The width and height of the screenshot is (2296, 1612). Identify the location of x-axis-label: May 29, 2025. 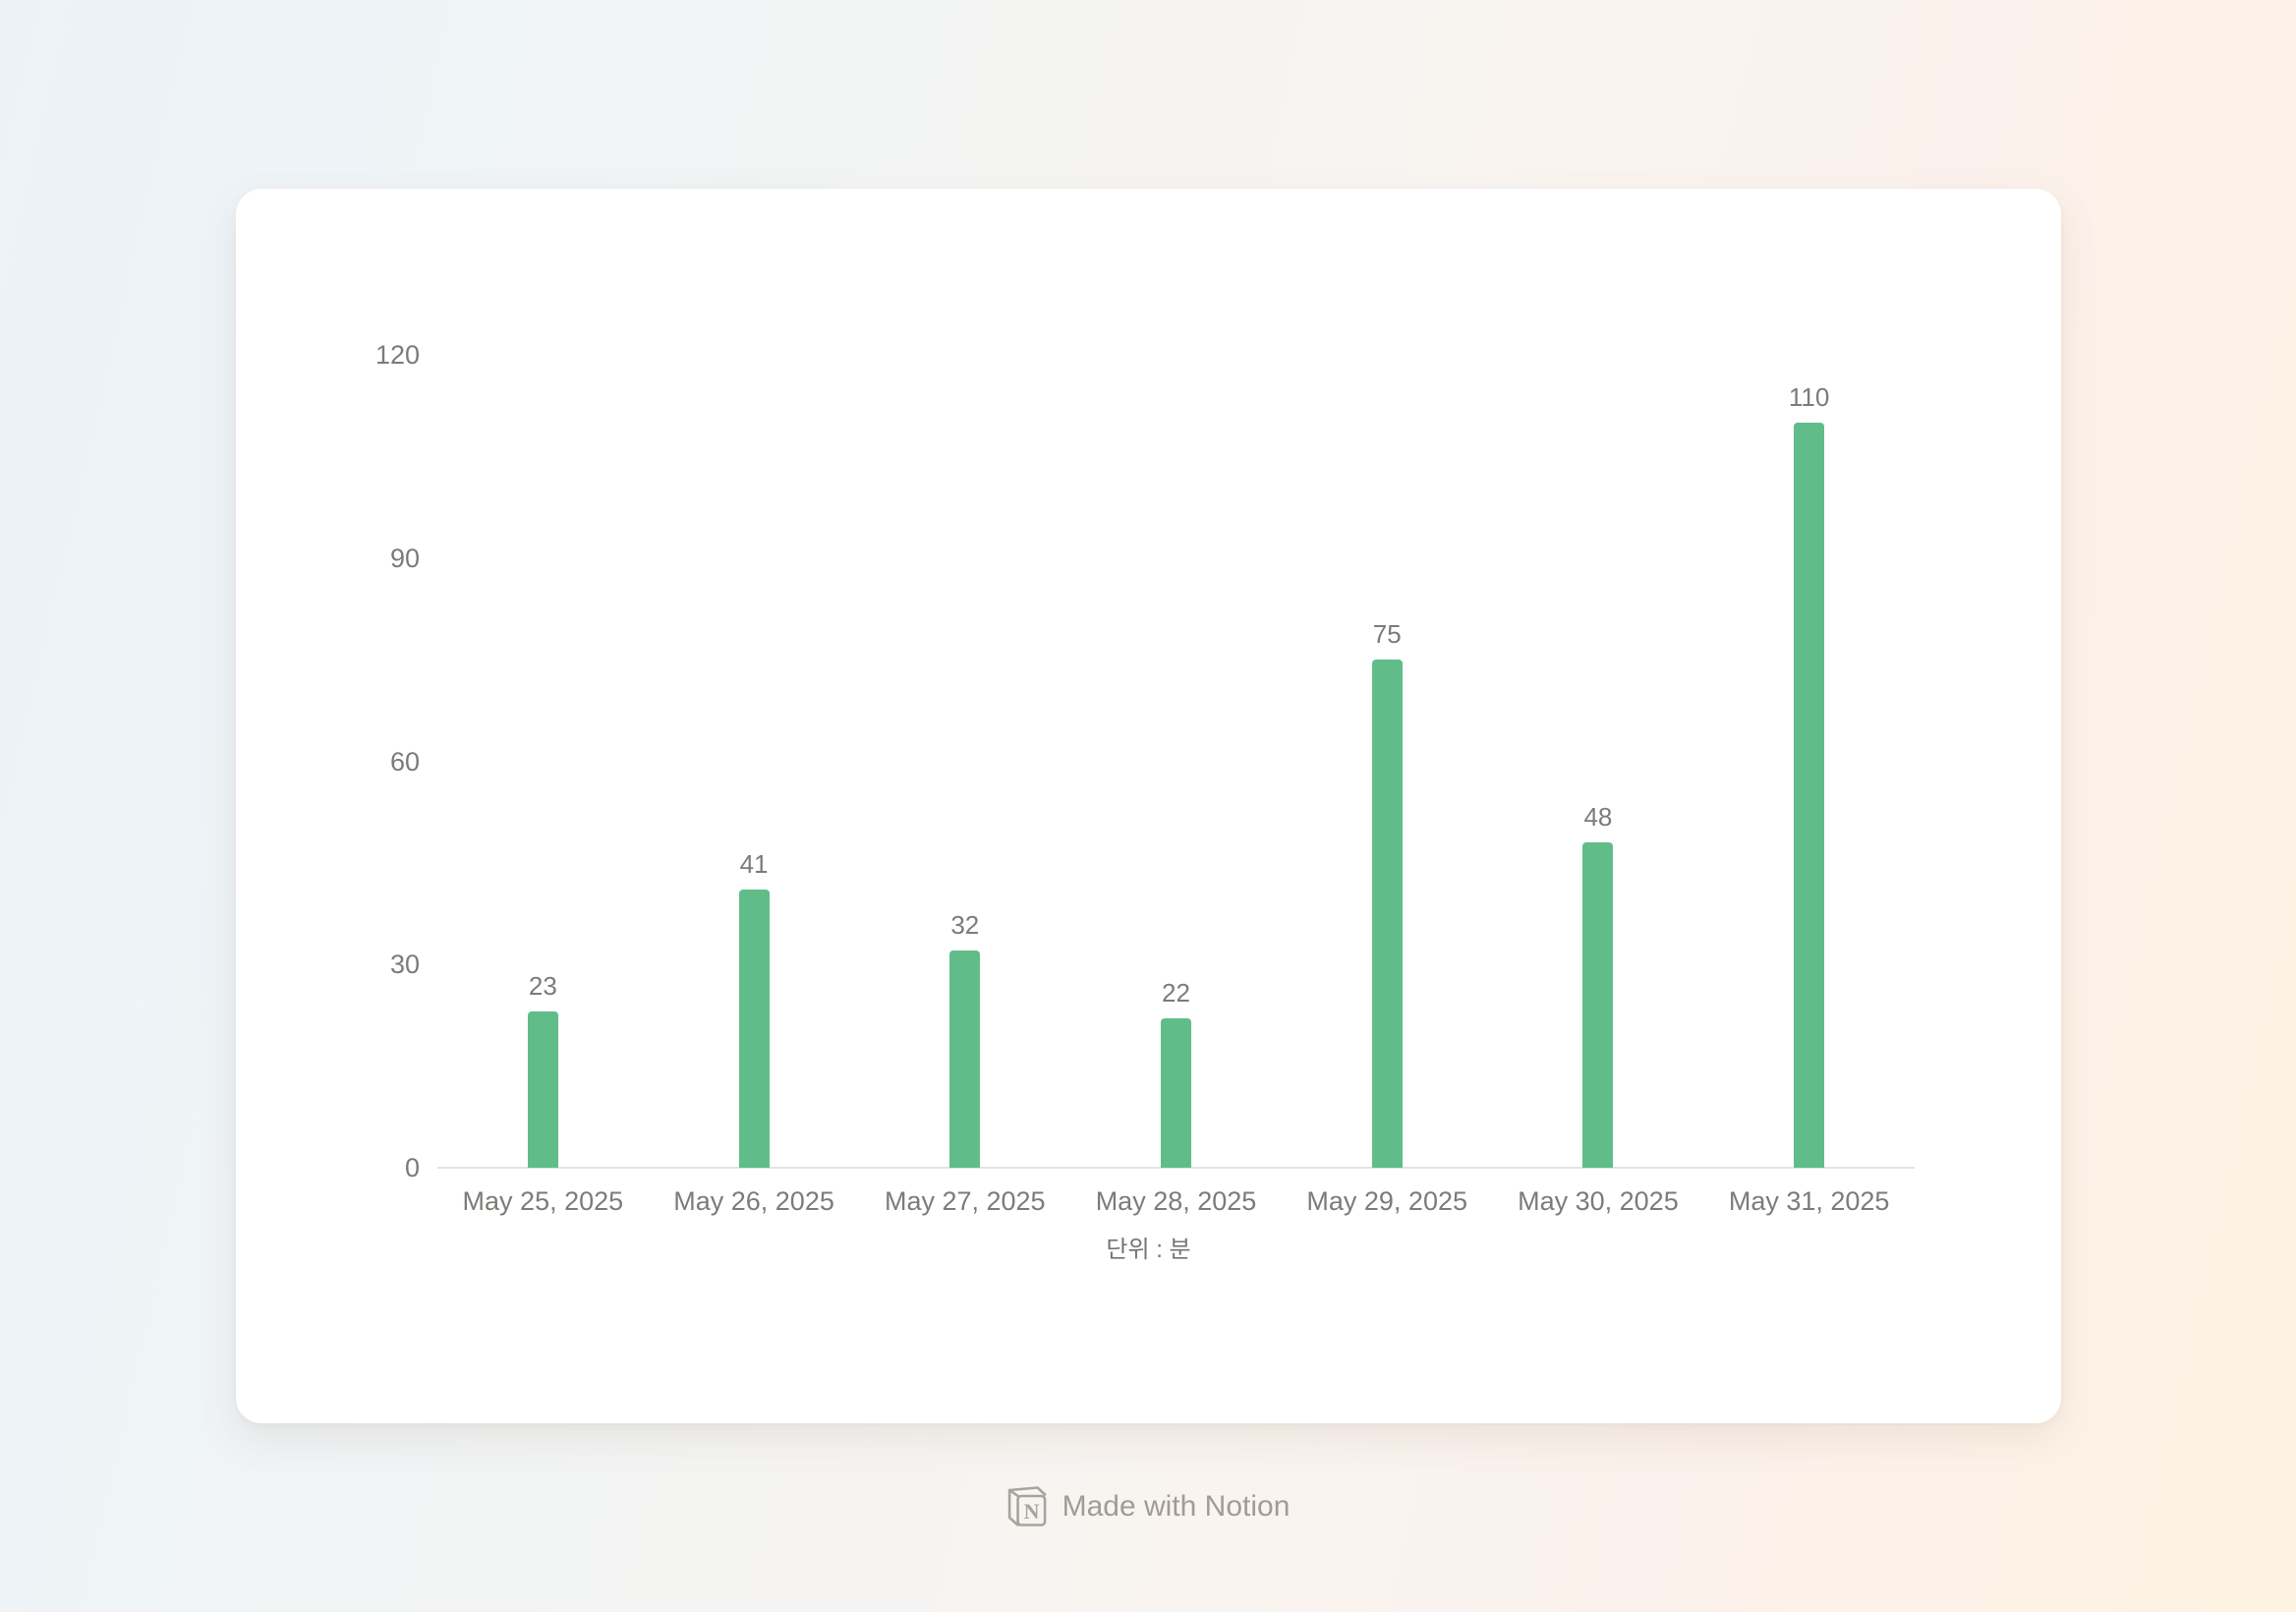
(1387, 1201).